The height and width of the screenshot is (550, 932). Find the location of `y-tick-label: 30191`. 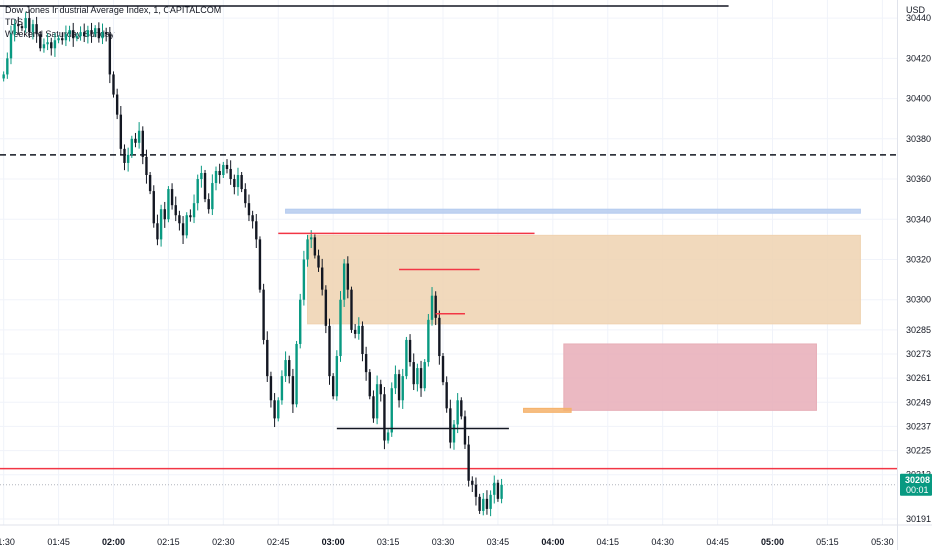

y-tick-label: 30191 is located at coordinates (918, 519).